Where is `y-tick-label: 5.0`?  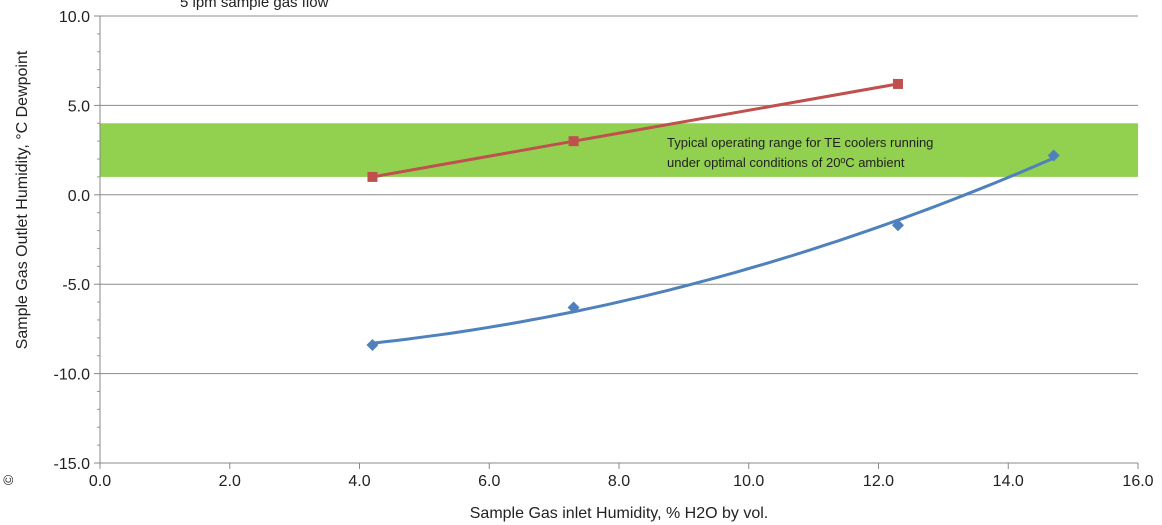
y-tick-label: 5.0 is located at coordinates (79, 106).